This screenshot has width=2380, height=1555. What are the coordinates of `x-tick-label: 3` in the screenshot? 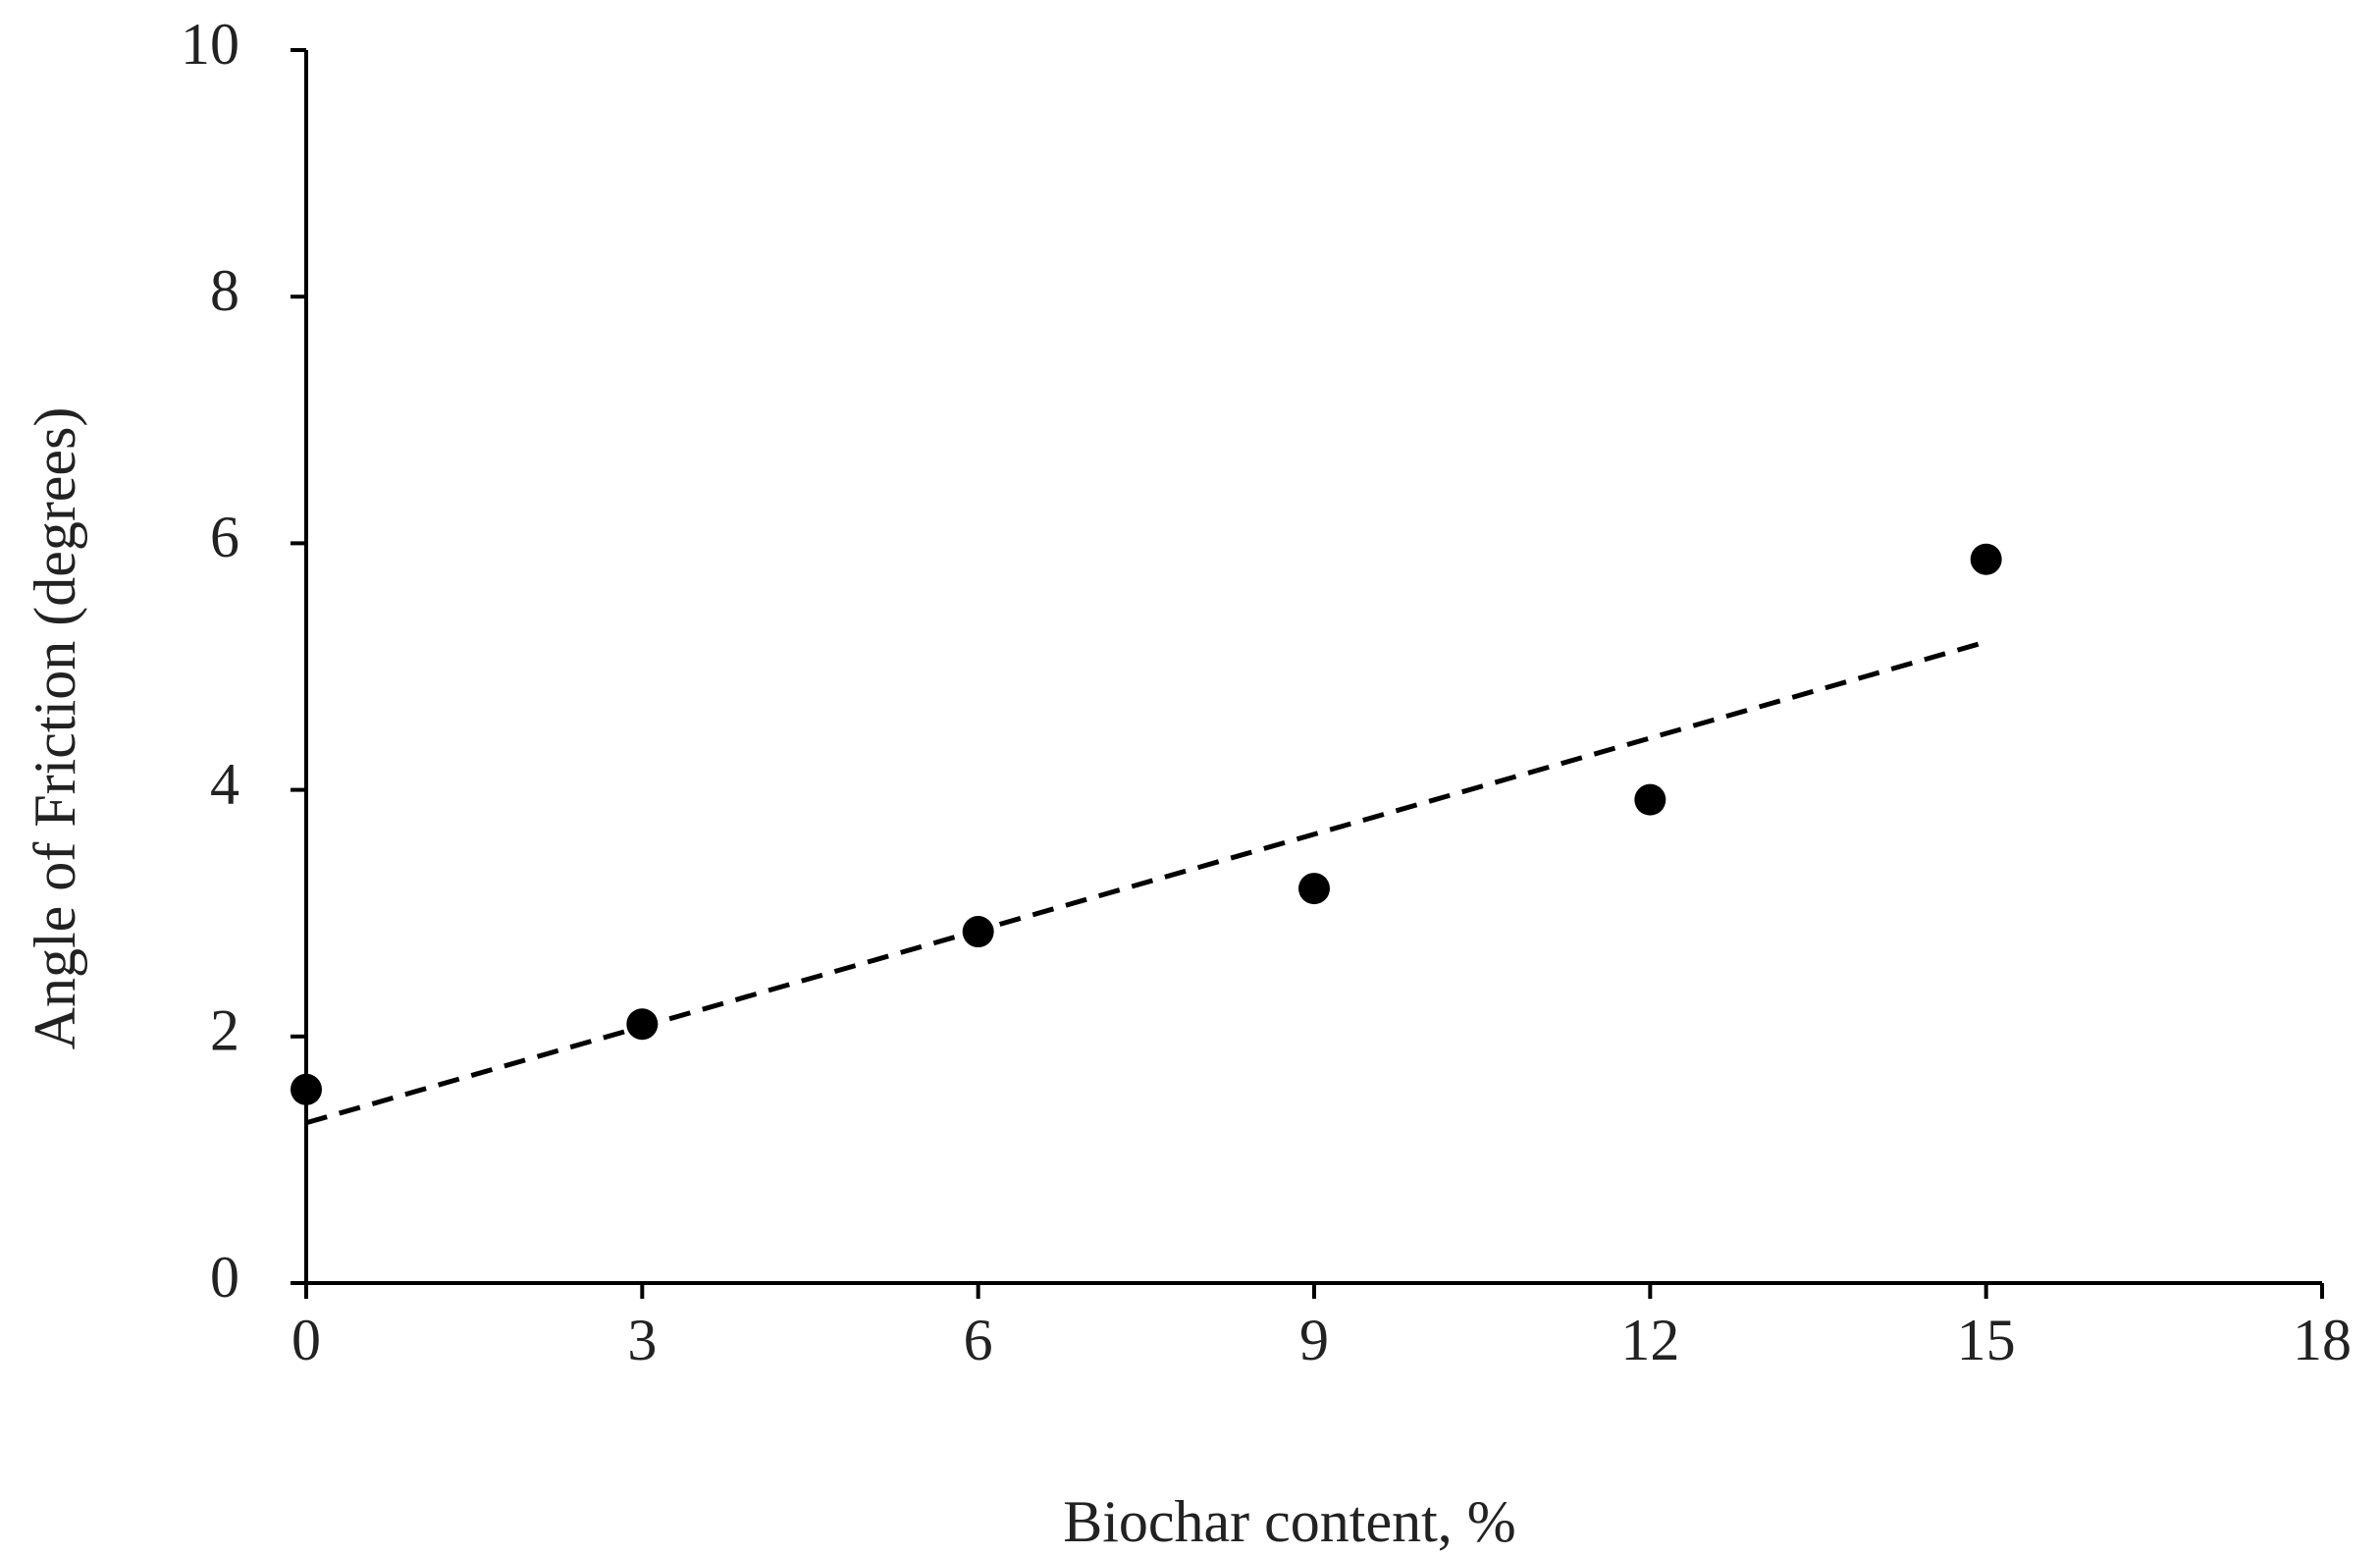 It's located at (642, 1340).